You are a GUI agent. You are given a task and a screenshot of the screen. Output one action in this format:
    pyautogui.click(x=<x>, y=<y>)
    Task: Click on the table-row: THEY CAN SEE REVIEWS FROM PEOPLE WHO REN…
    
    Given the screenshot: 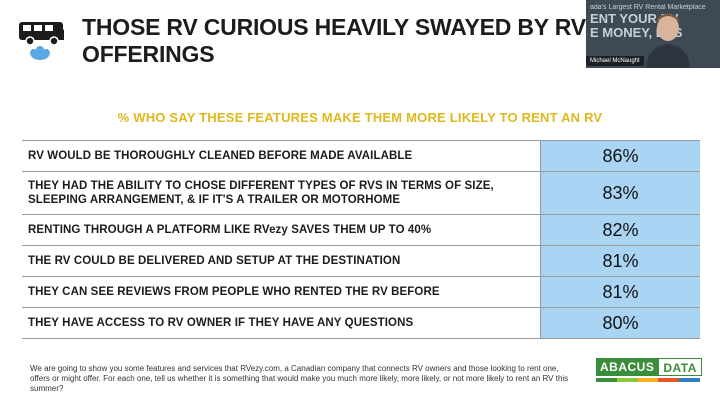 What is the action you would take?
    pyautogui.click(x=361, y=292)
    